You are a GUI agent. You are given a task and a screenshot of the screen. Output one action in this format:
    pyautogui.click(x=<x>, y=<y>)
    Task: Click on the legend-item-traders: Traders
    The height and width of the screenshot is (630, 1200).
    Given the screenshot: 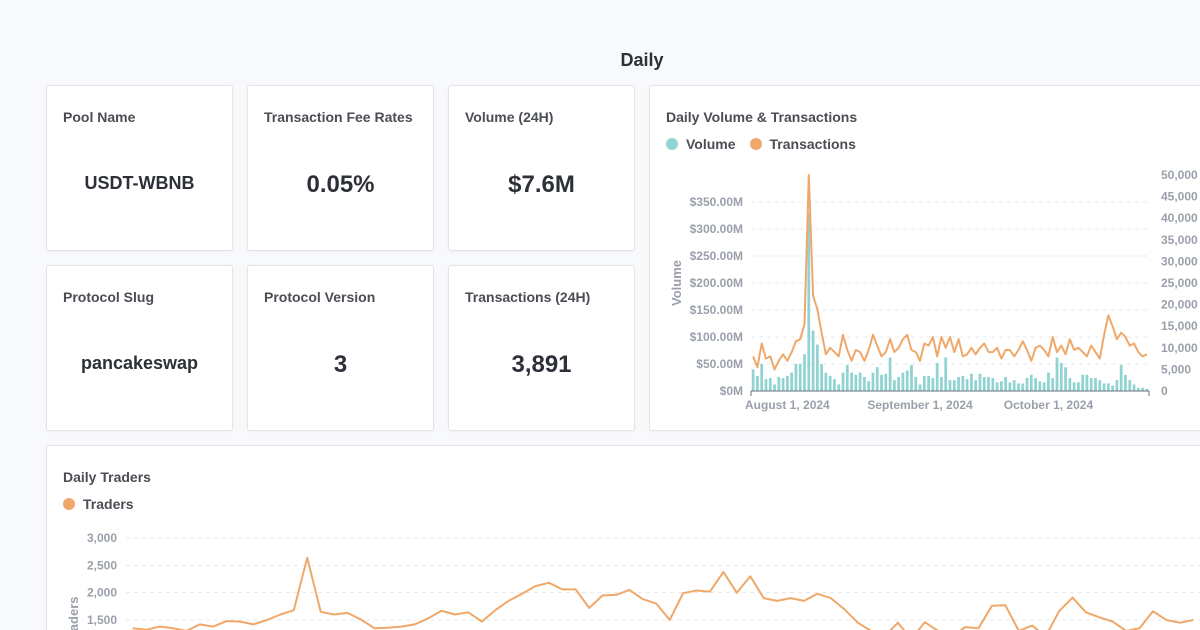 What is the action you would take?
    pyautogui.click(x=98, y=504)
    